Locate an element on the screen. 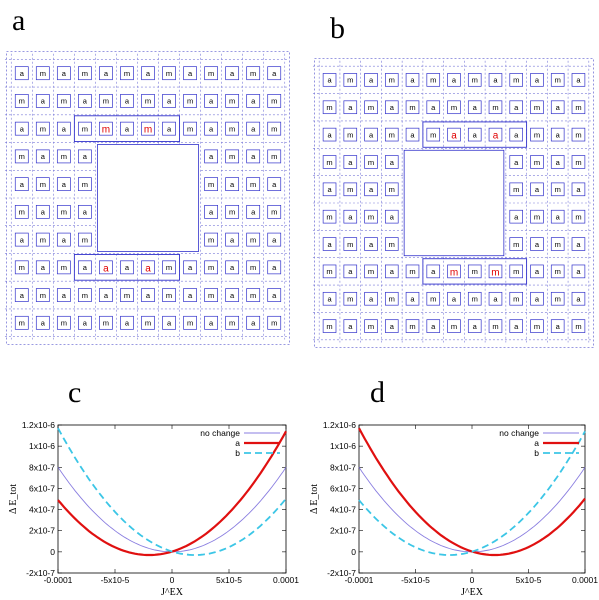  y-axis-label: Δ E_tot is located at coordinates (13, 499).